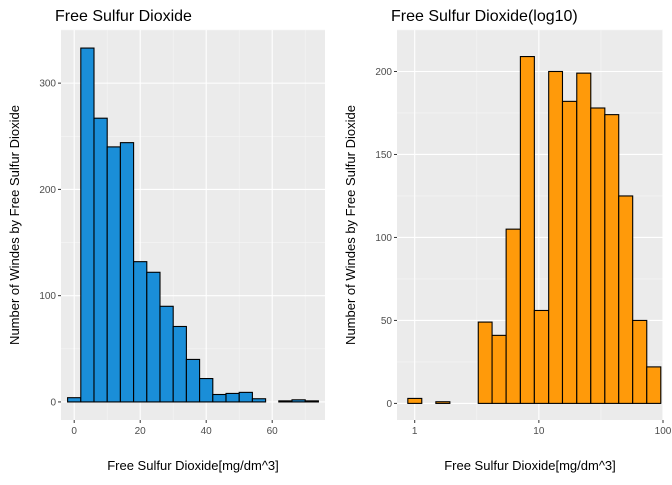 This screenshot has height=485, width=672. I want to click on x-tick-label: 60, so click(273, 431).